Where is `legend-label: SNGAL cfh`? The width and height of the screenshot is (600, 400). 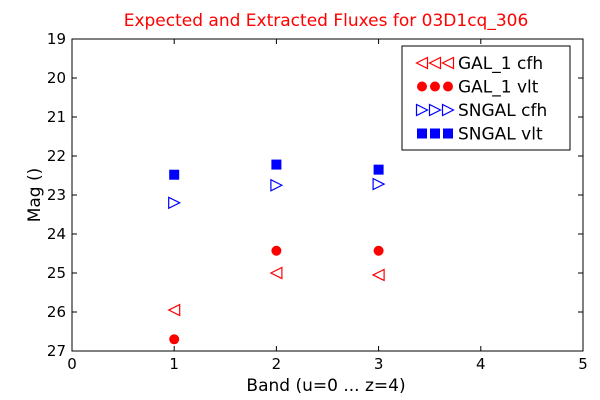 legend-label: SNGAL cfh is located at coordinates (502, 111).